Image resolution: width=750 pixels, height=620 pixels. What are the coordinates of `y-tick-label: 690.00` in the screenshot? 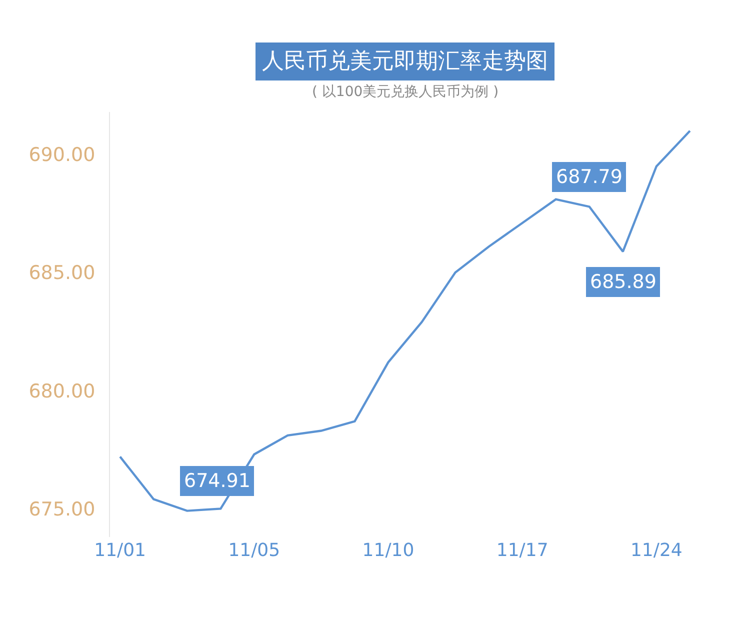 It's located at (62, 155).